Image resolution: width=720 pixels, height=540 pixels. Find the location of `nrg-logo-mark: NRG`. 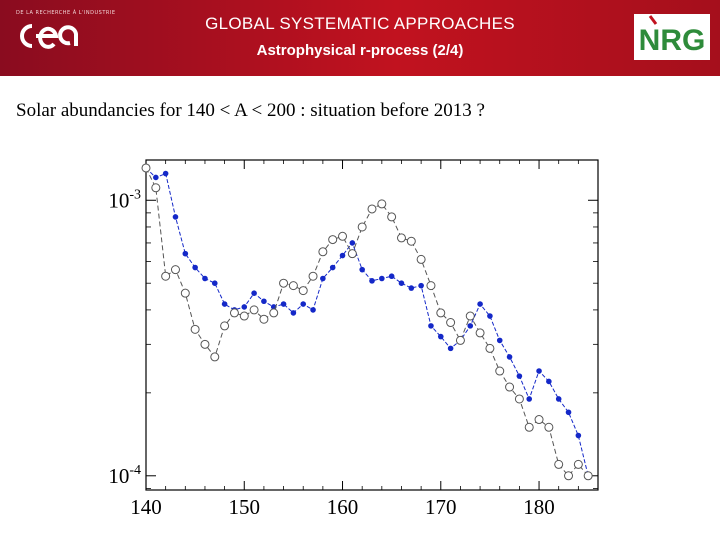

nrg-logo-mark: NRG is located at coordinates (672, 37).